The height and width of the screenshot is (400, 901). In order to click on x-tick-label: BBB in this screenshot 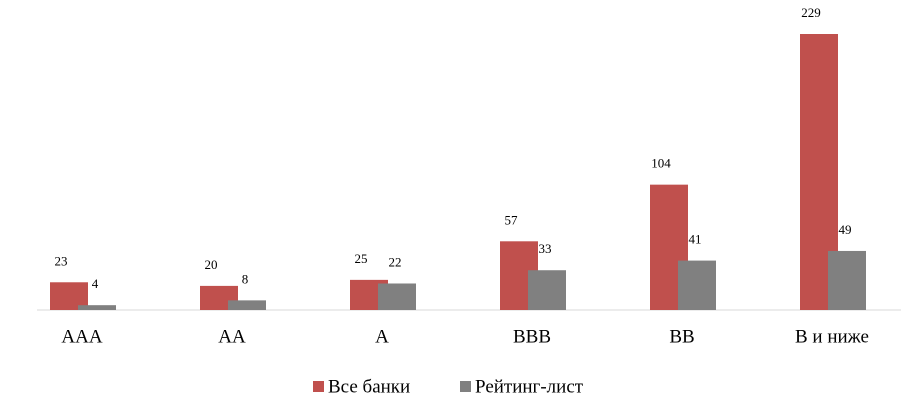, I will do `click(532, 336)`.